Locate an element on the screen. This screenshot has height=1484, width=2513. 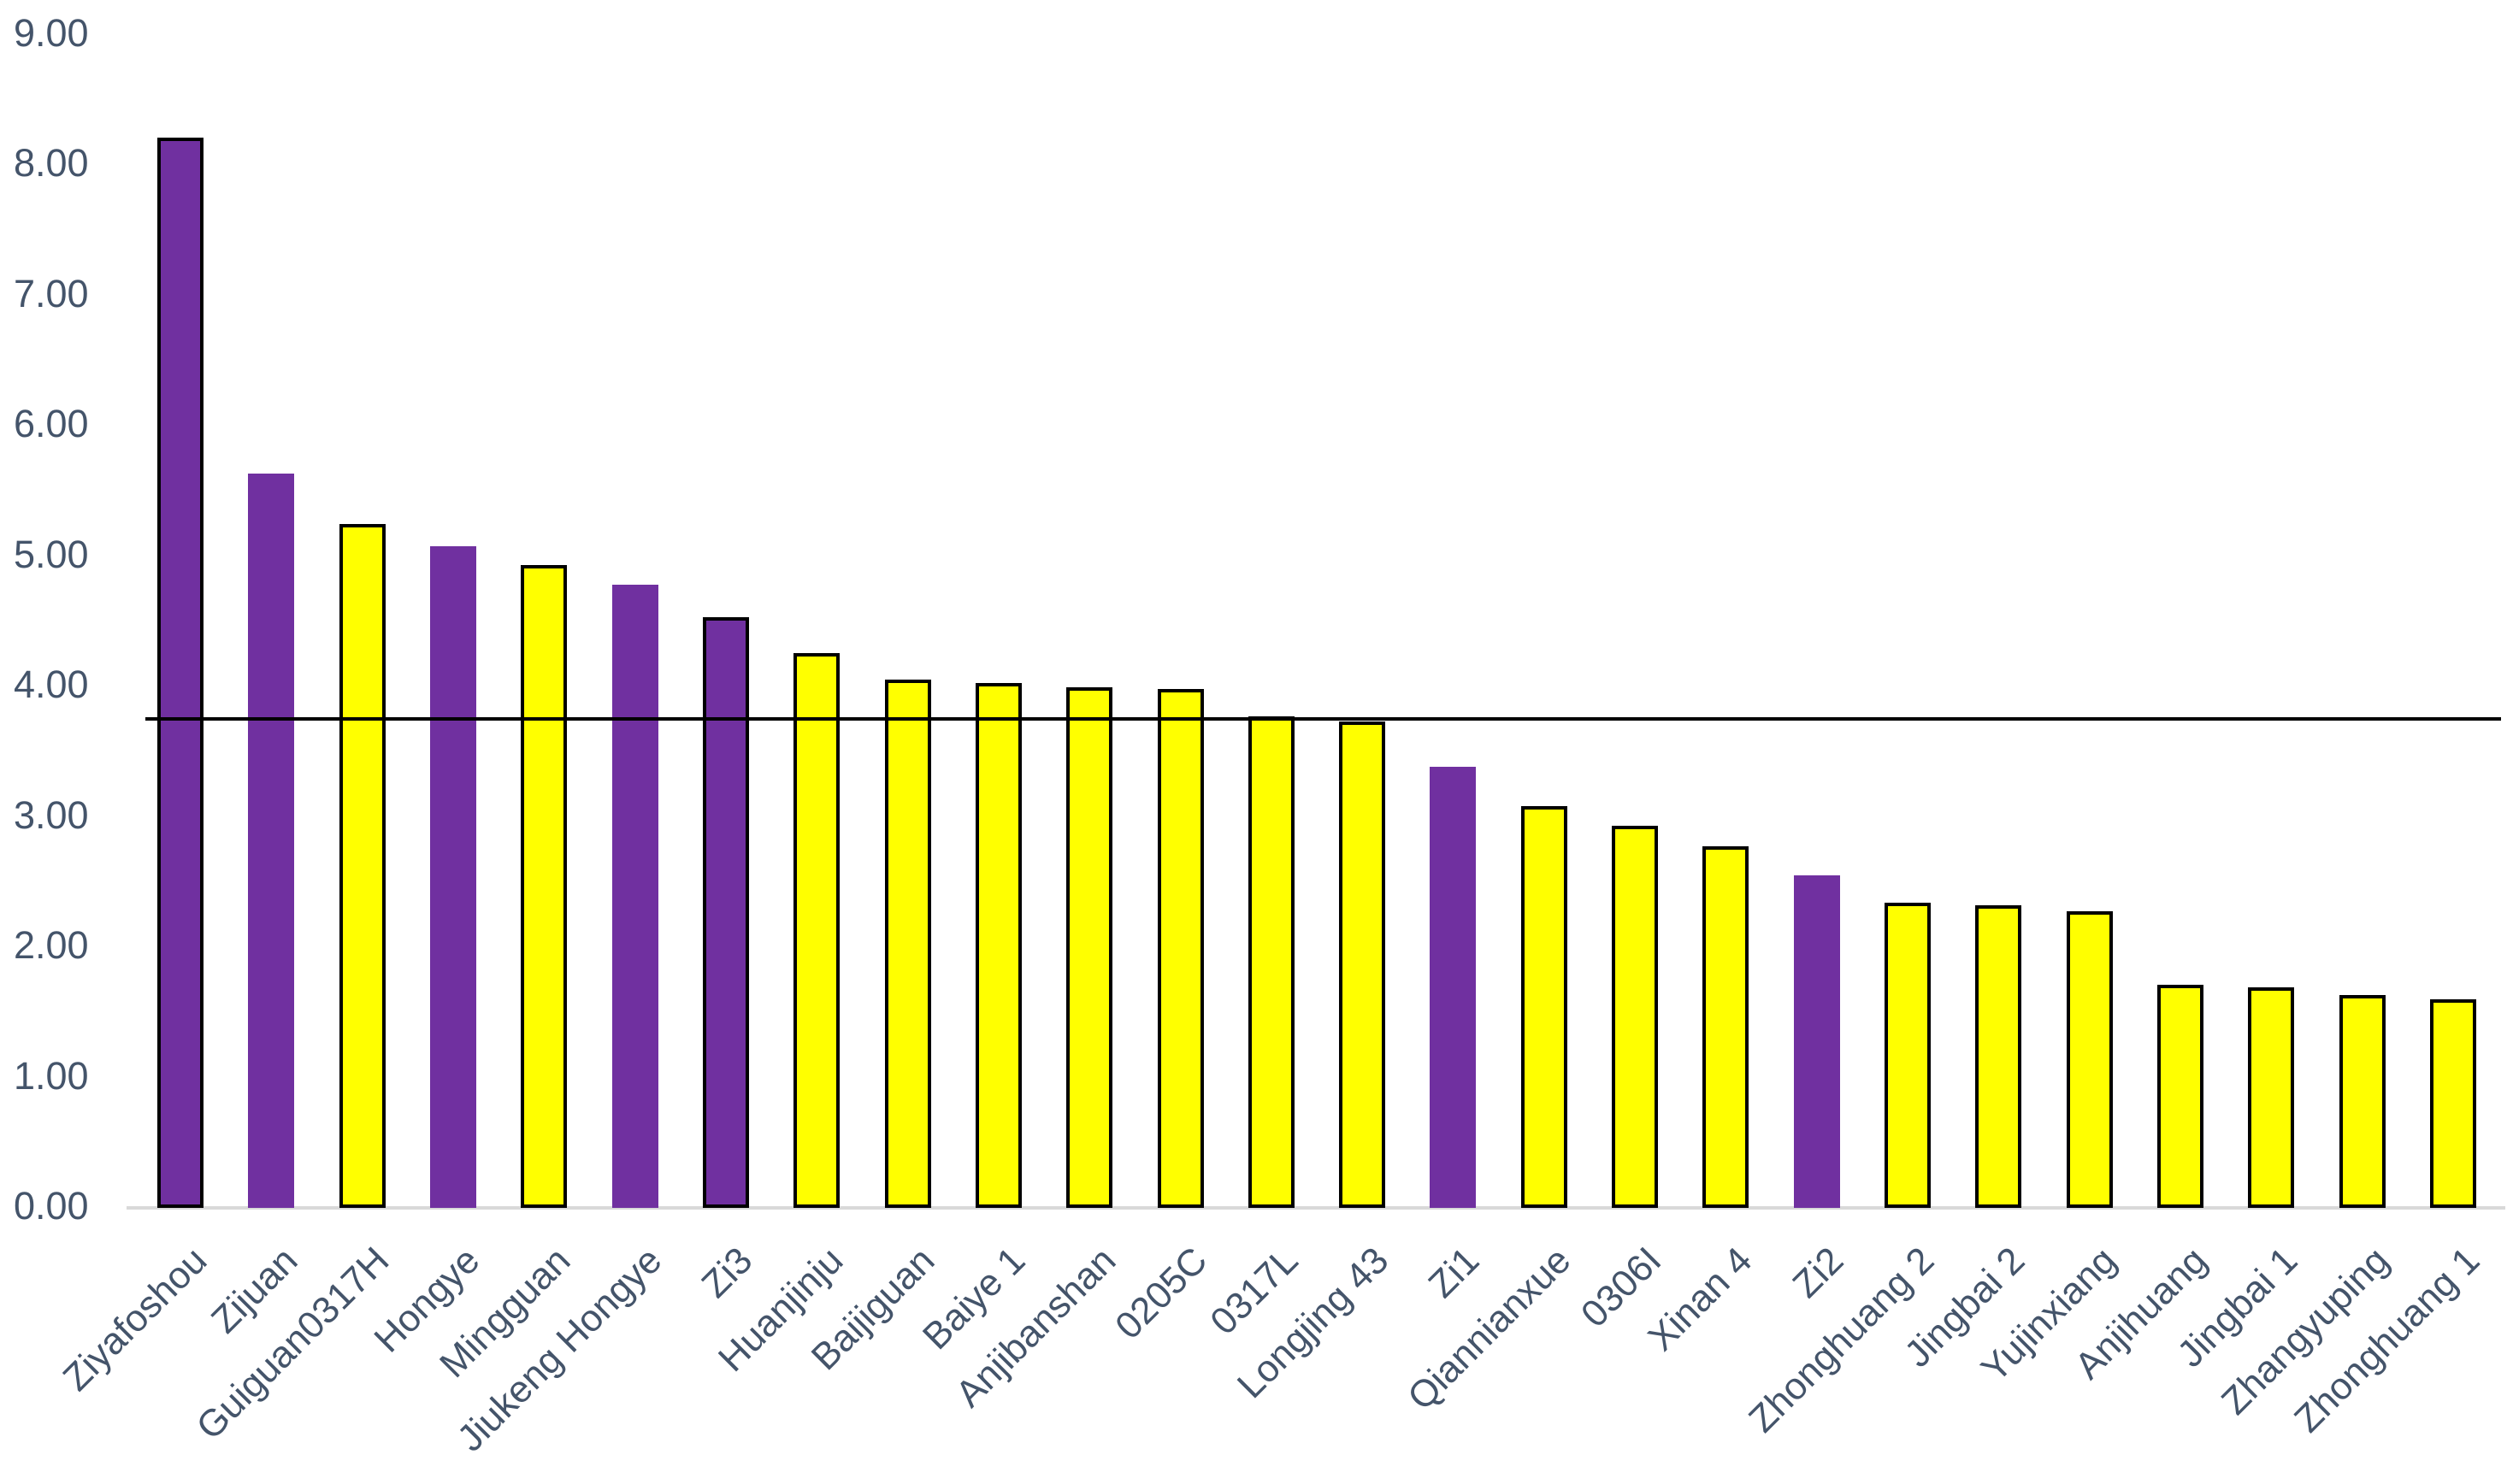
bar-zhangyuping is located at coordinates (2362, 1101).